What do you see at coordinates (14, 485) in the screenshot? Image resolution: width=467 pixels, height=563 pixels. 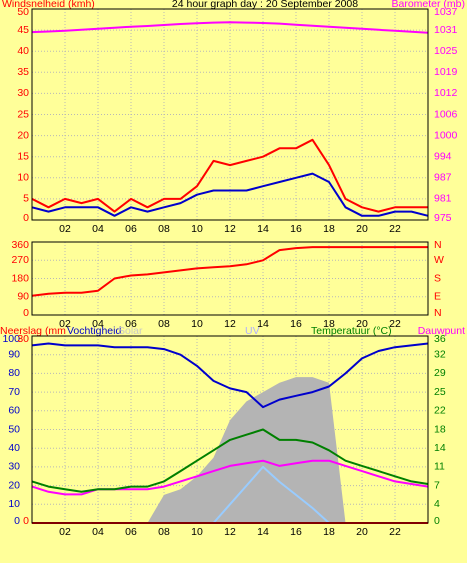 I see `y-tick-label: 20` at bounding box center [14, 485].